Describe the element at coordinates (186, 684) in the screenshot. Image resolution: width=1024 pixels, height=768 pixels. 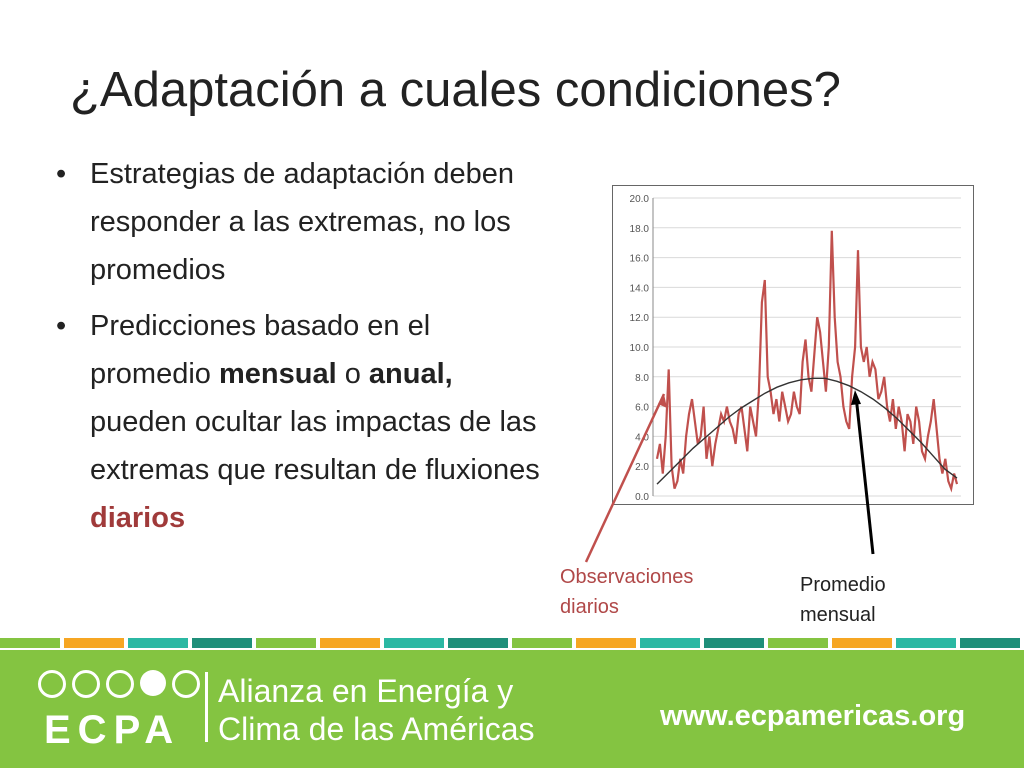
I see `globe-icon` at that location.